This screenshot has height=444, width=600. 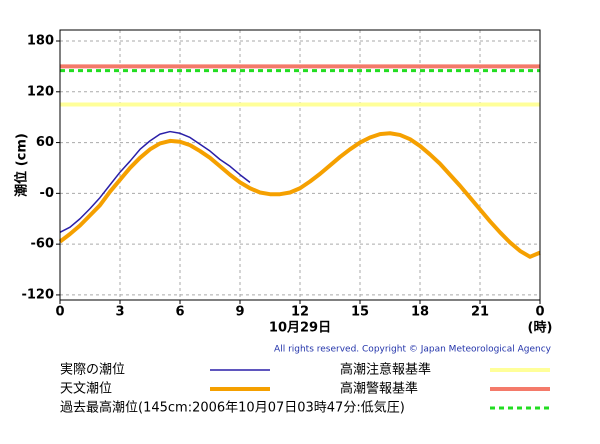 What do you see at coordinates (480, 312) in the screenshot?
I see `x-tick-label: 21` at bounding box center [480, 312].